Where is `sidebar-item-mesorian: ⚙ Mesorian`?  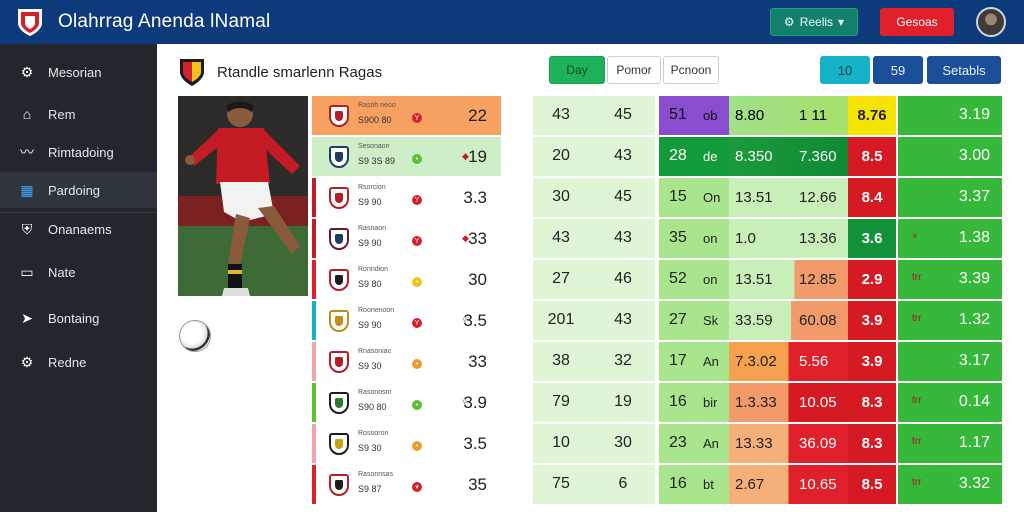 sidebar-item-mesorian: ⚙ Mesorian is located at coordinates (78, 72).